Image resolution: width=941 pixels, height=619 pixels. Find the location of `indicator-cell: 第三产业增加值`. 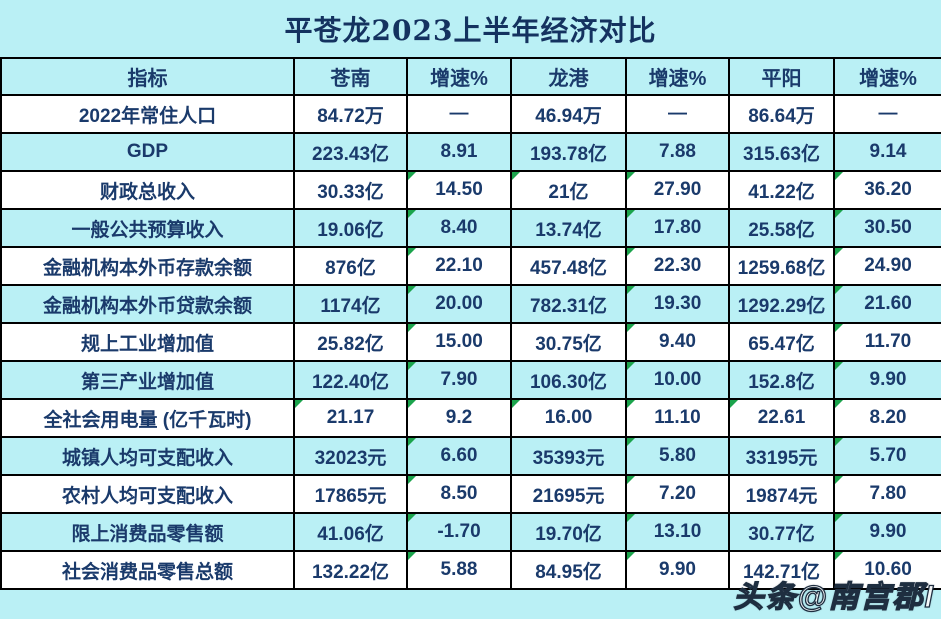

indicator-cell: 第三产业增加值 is located at coordinates (147, 380).